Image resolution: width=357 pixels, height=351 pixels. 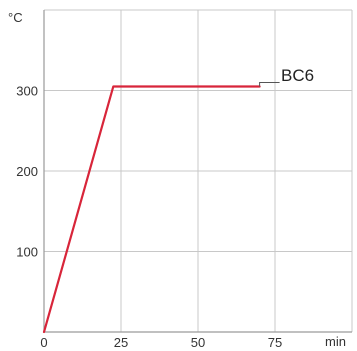 I want to click on x-tick-label: 75, so click(x=275, y=342).